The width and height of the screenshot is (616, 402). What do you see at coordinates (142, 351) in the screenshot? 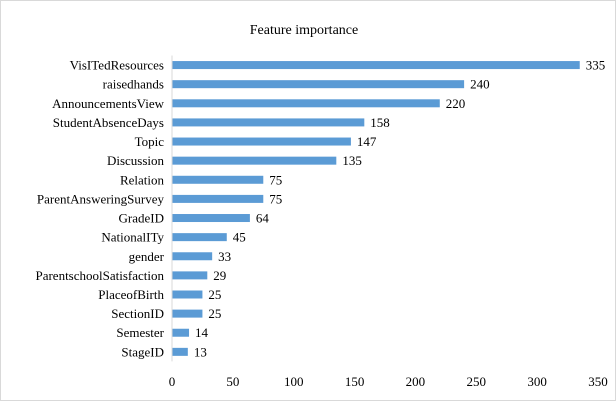
I see `category-label: StageID` at bounding box center [142, 351].